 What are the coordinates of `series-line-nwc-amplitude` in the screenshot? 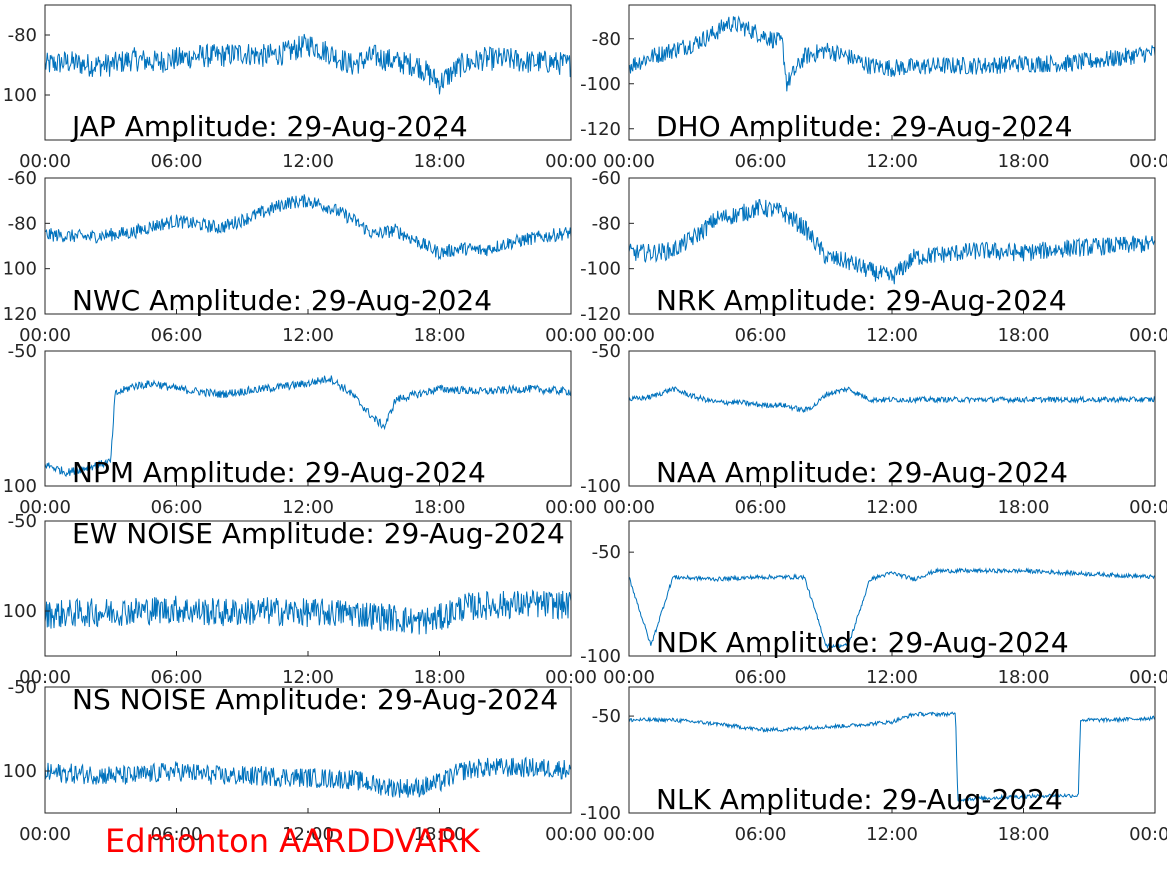 It's located at (308, 227).